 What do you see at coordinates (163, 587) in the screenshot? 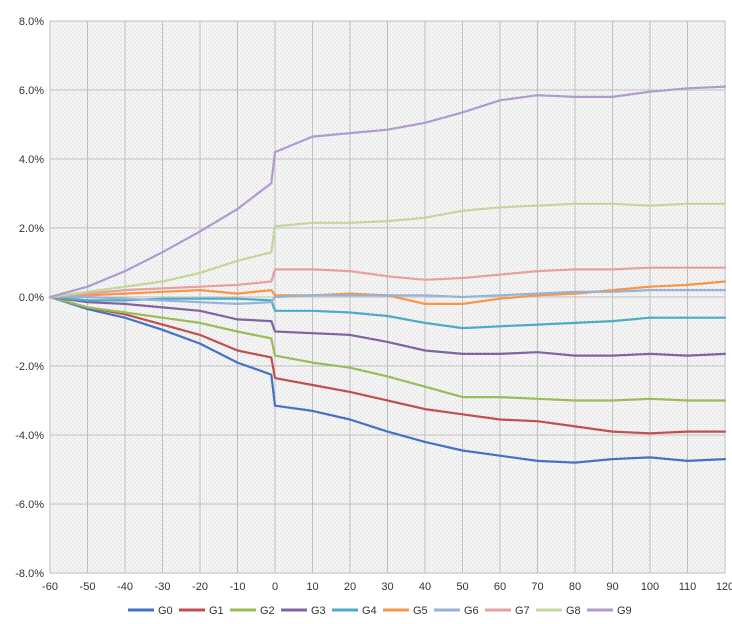
I see `x-tick-label: -30` at bounding box center [163, 587].